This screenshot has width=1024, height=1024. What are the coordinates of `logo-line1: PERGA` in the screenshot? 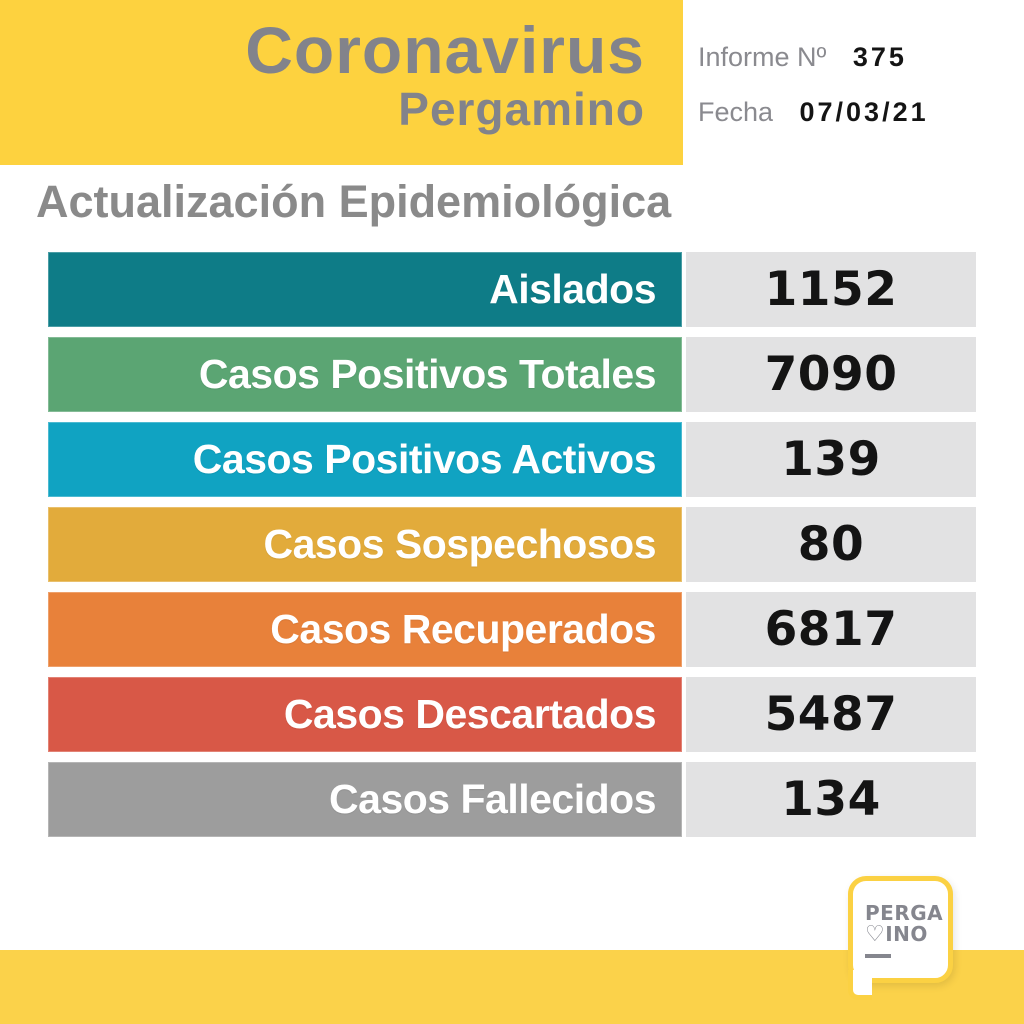 It's located at (904, 913).